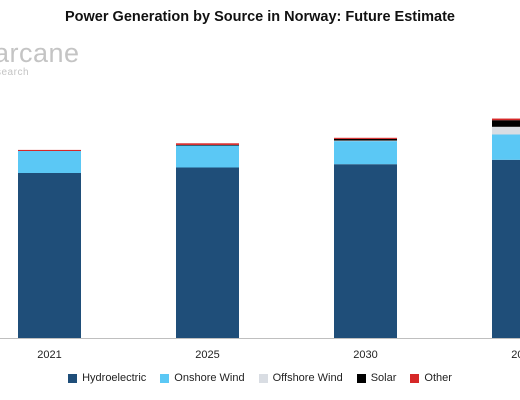  What do you see at coordinates (365, 153) in the screenshot?
I see `bar-onshore-wind-2030` at bounding box center [365, 153].